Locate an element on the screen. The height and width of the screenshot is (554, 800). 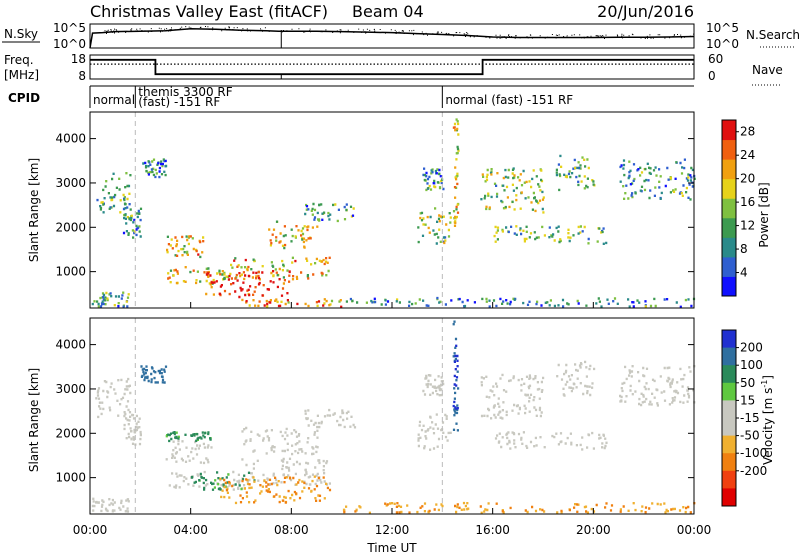
velocity-colorbar-tick: 15 is located at coordinates (747, 400).